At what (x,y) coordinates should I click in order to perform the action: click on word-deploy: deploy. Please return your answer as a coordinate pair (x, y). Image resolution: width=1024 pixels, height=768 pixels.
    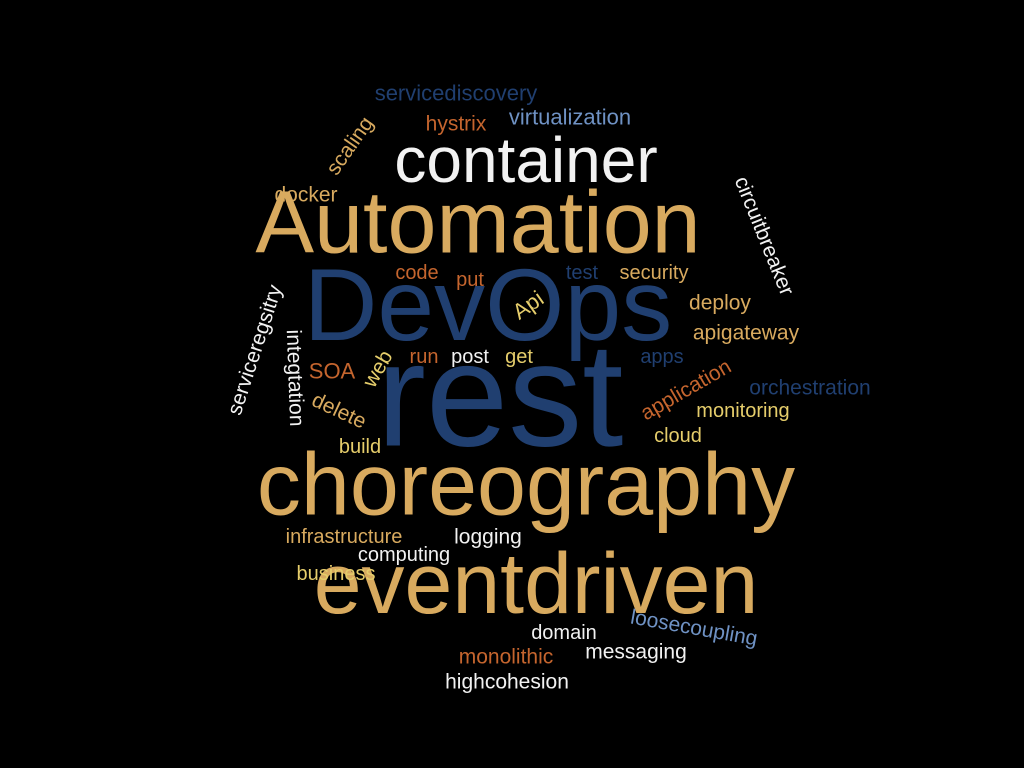
    Looking at the image, I should click on (720, 303).